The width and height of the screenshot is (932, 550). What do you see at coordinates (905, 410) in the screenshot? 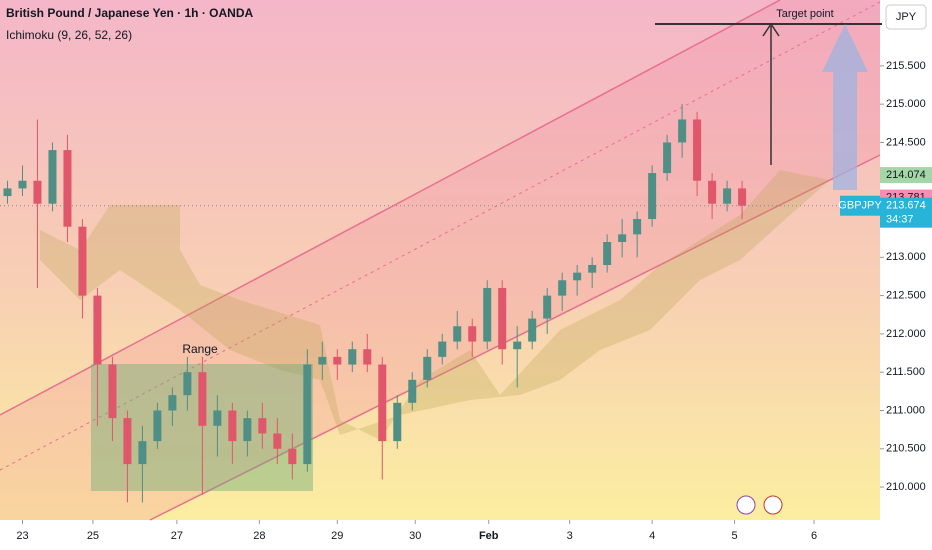
I see `y-tick-label: 211.000` at bounding box center [905, 410].